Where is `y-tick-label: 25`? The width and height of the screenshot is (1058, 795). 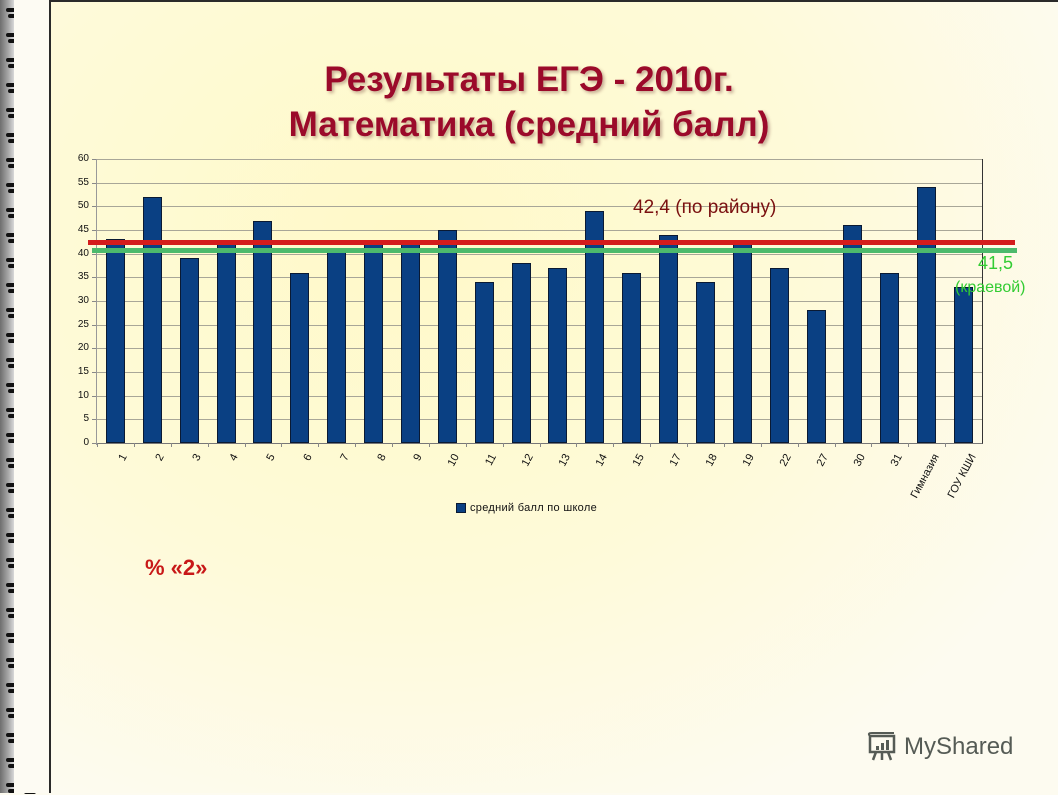
y-tick-label: 25 is located at coordinates (83, 324).